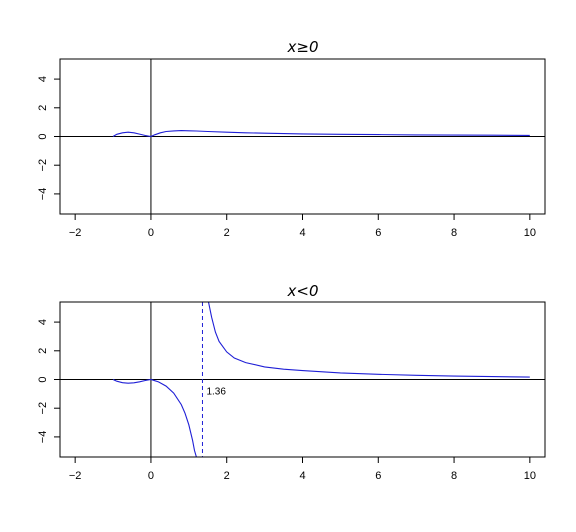  I want to click on asymptote-label: 1.36, so click(216, 392).